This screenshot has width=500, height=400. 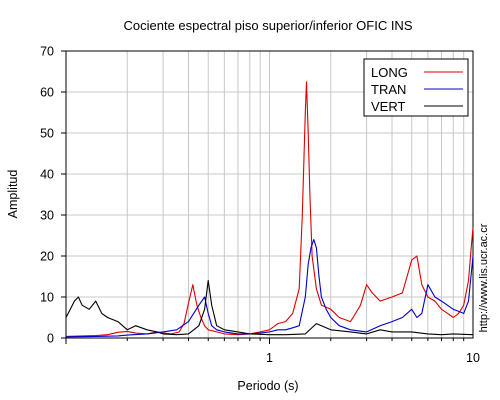 I want to click on y-tick-label: 70, so click(x=47, y=52).